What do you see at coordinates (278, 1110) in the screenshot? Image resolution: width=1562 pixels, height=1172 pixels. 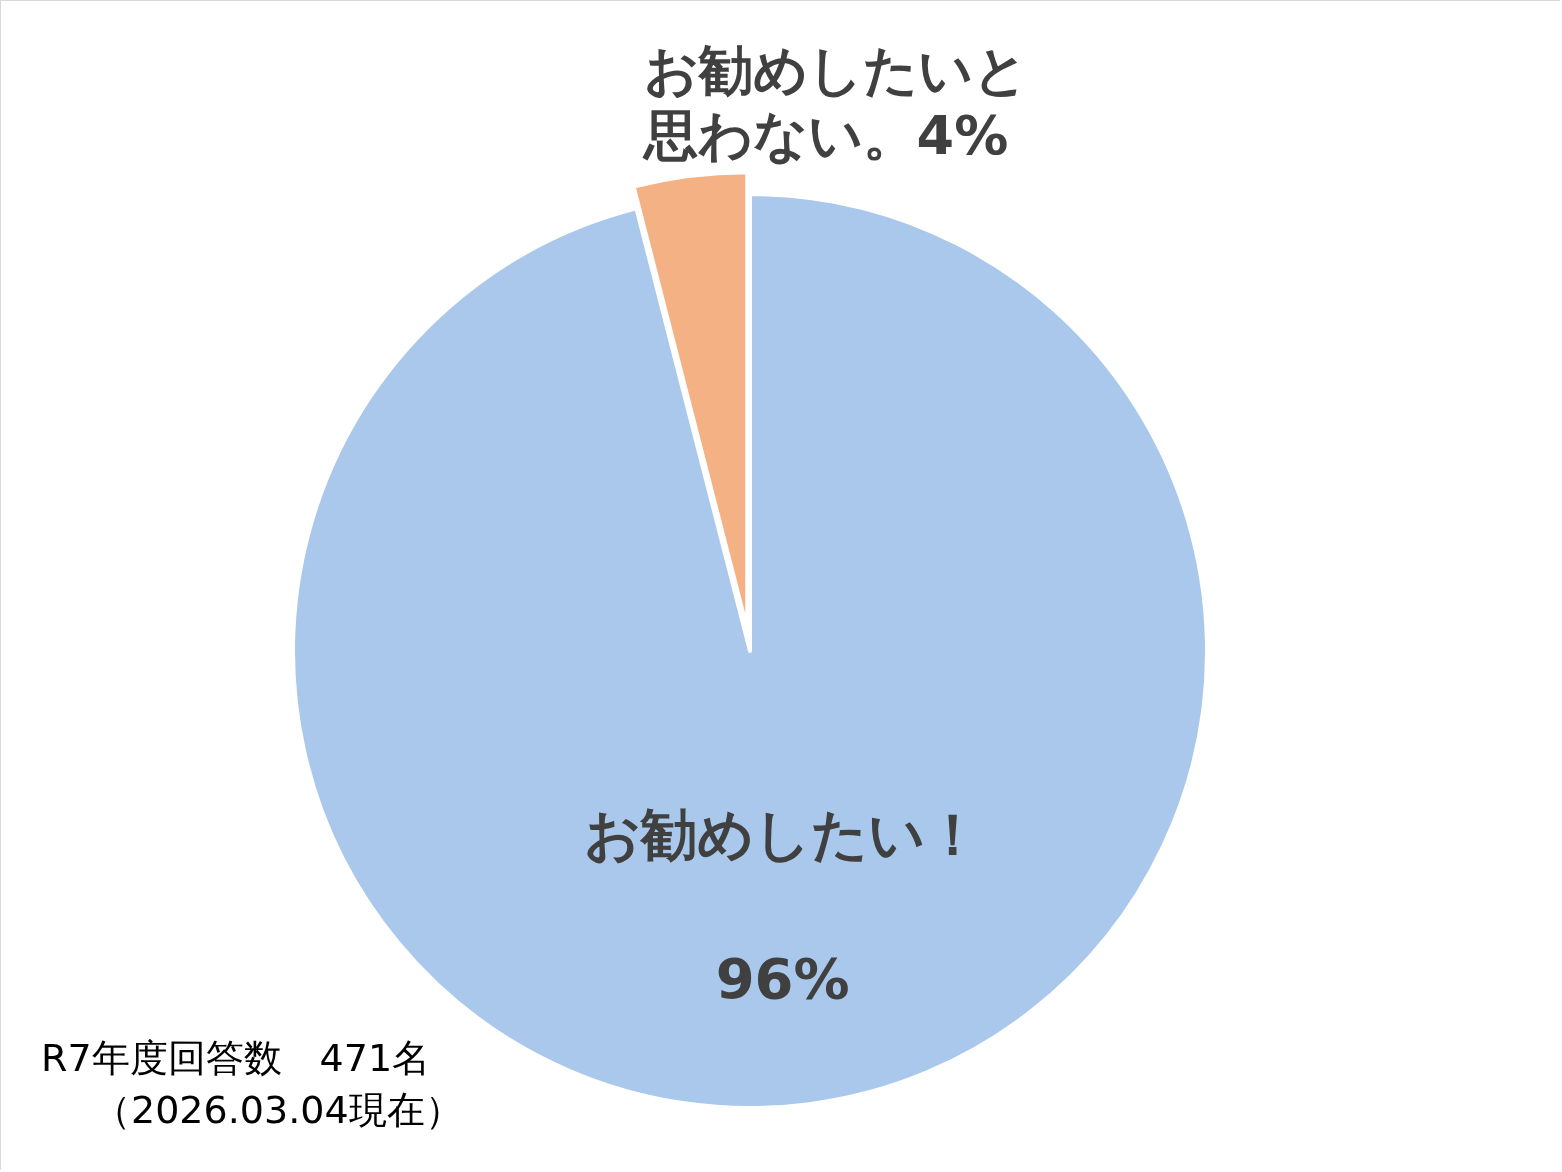 I see `text: （2026.03.04現在）` at bounding box center [278, 1110].